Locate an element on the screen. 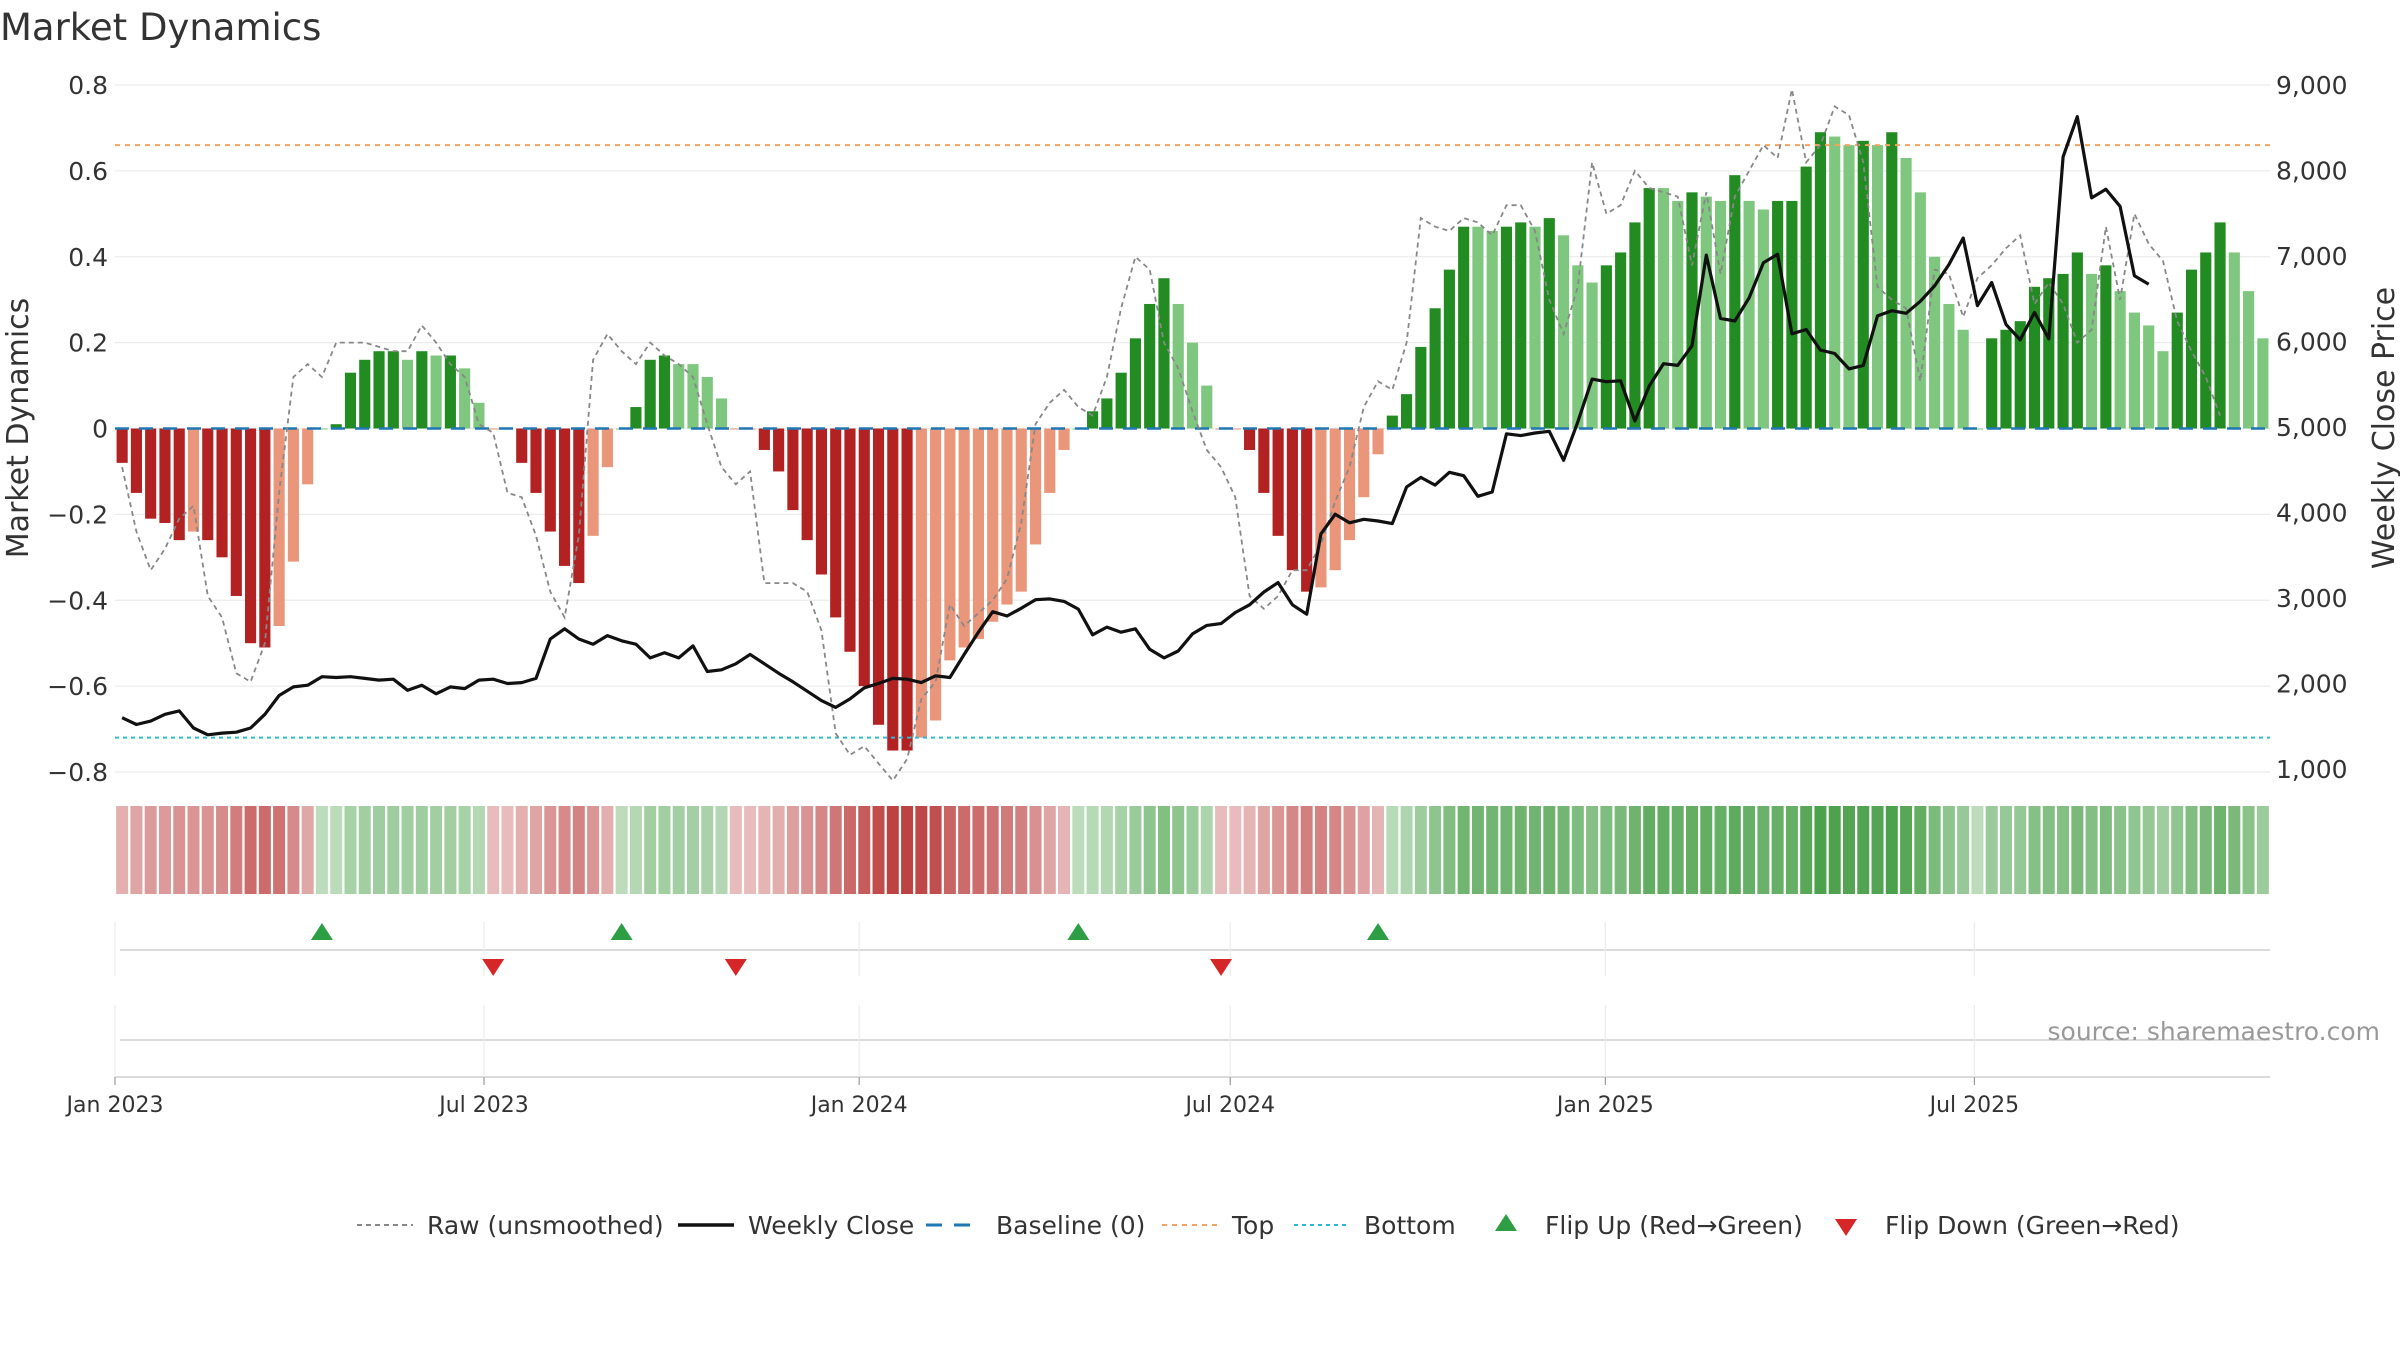  x-tick-label: Jan 2024 is located at coordinates (858, 1105).